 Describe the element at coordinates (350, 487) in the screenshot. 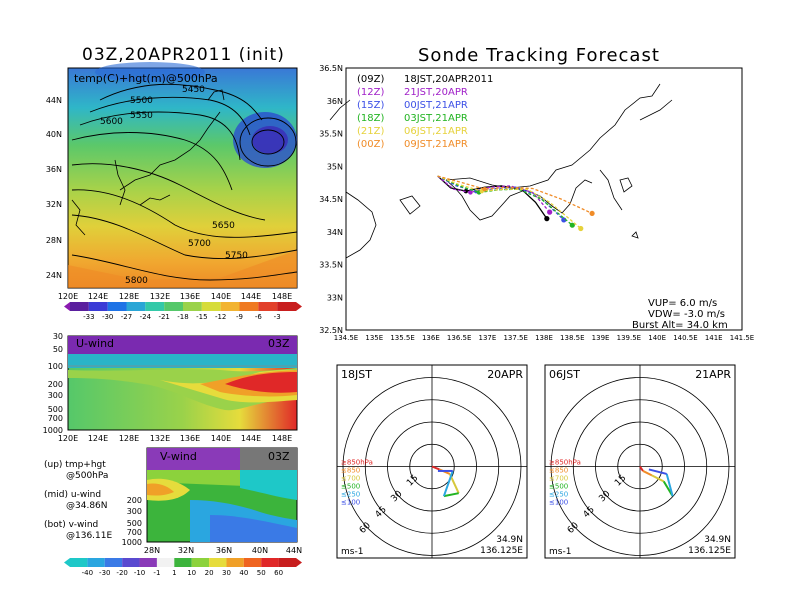

I see `hodo-level-label: ≤500` at that location.